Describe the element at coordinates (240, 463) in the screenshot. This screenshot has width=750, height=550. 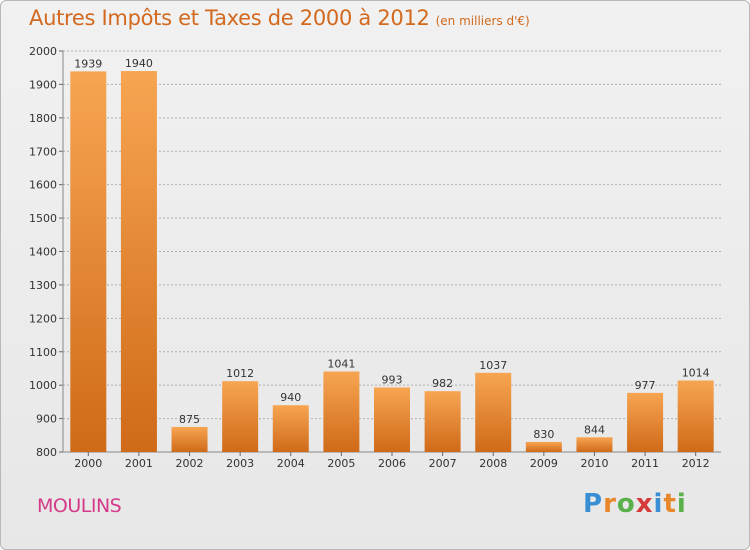
I see `x-tick-label-2003: 2003` at that location.